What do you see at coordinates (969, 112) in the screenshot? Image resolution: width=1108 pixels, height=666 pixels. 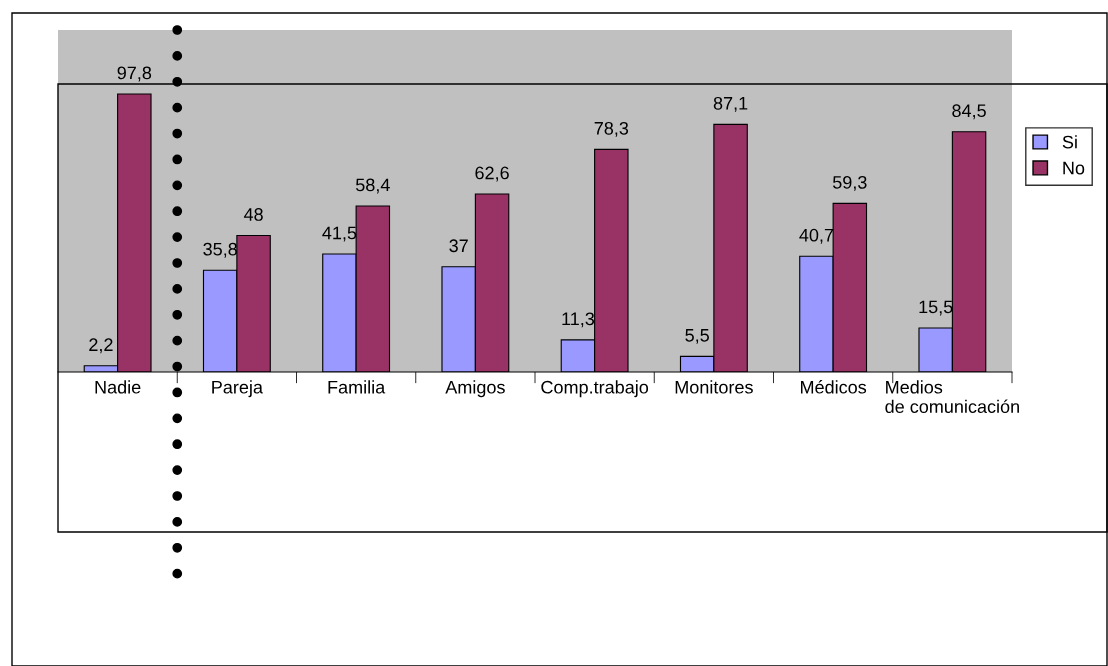 I see `data-label: 84,5` at bounding box center [969, 112].